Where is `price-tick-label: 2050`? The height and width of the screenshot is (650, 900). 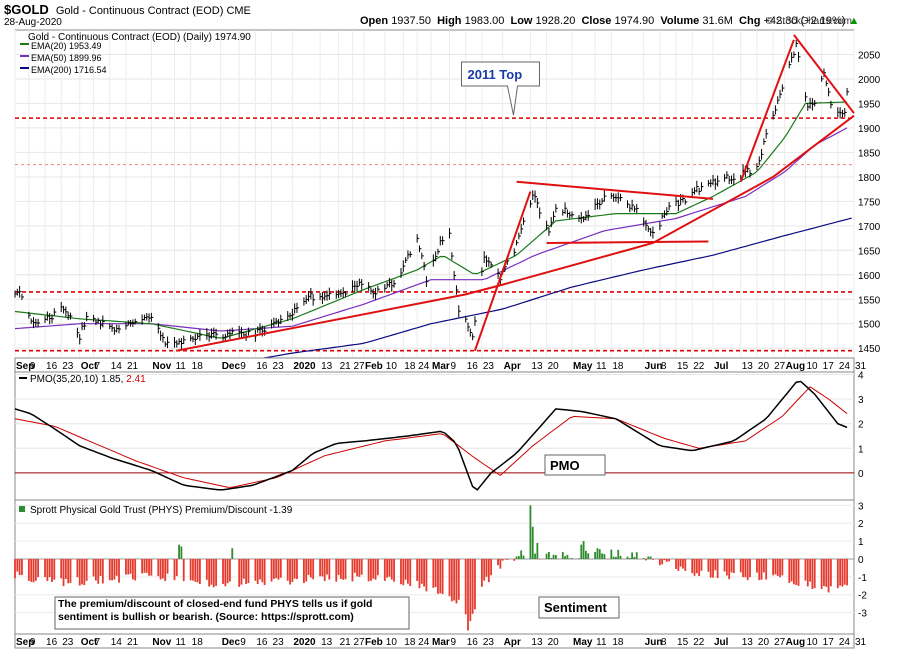
price-tick-label: 2050 is located at coordinates (869, 55).